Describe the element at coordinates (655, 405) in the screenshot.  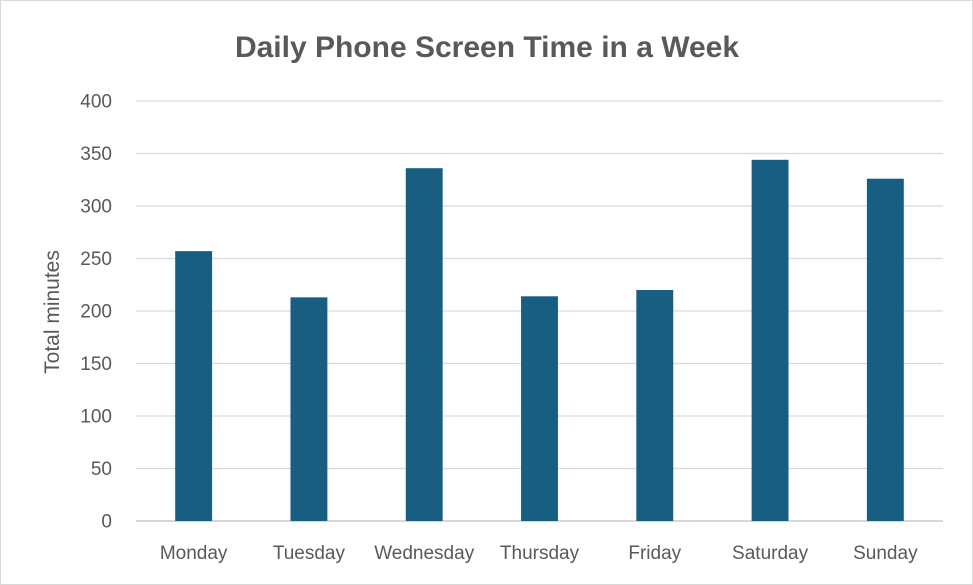
I see `bar-friday` at that location.